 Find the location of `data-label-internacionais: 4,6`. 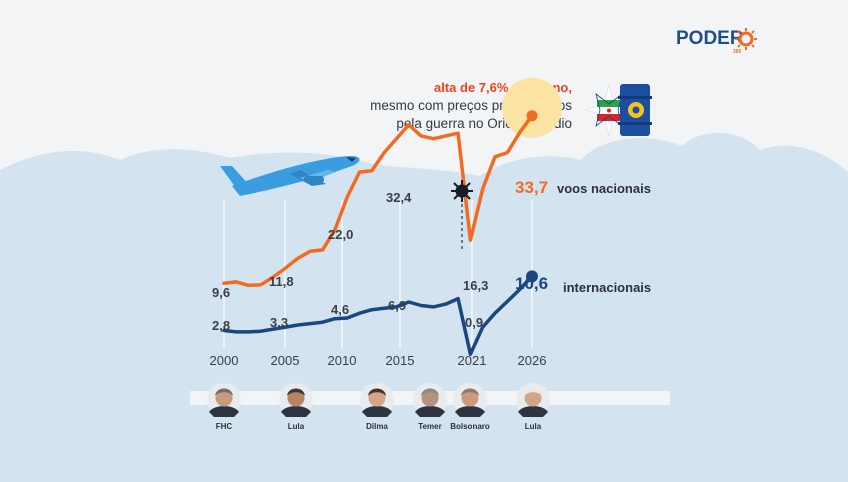

data-label-internacionais: 4,6 is located at coordinates (340, 309).